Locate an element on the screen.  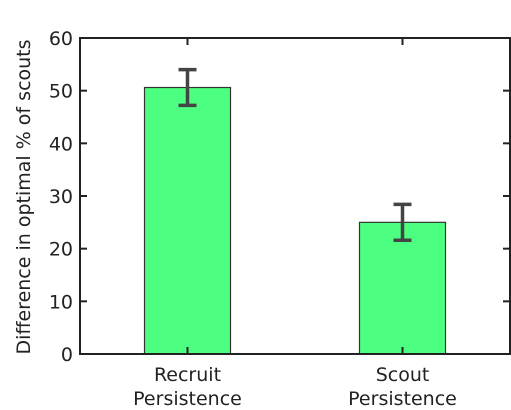
x-ticks-group: Recruit Persistence Scout Persistence is located at coordinates (295, 387).